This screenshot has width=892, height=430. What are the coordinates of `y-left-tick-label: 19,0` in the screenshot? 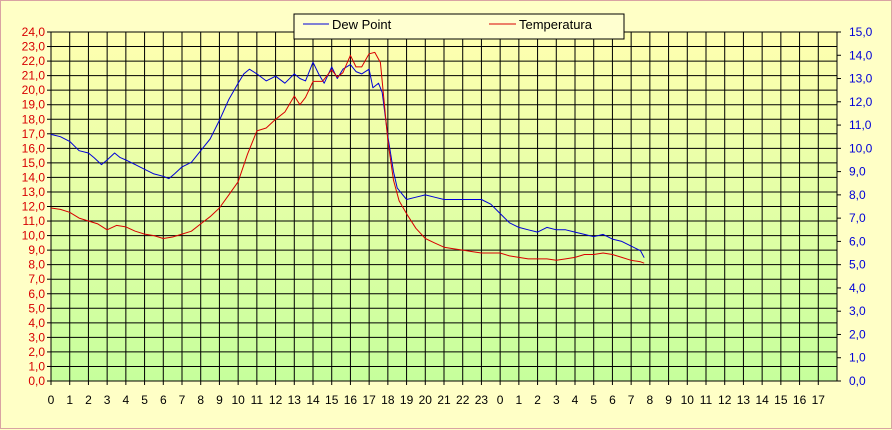 It's located at (34, 105).